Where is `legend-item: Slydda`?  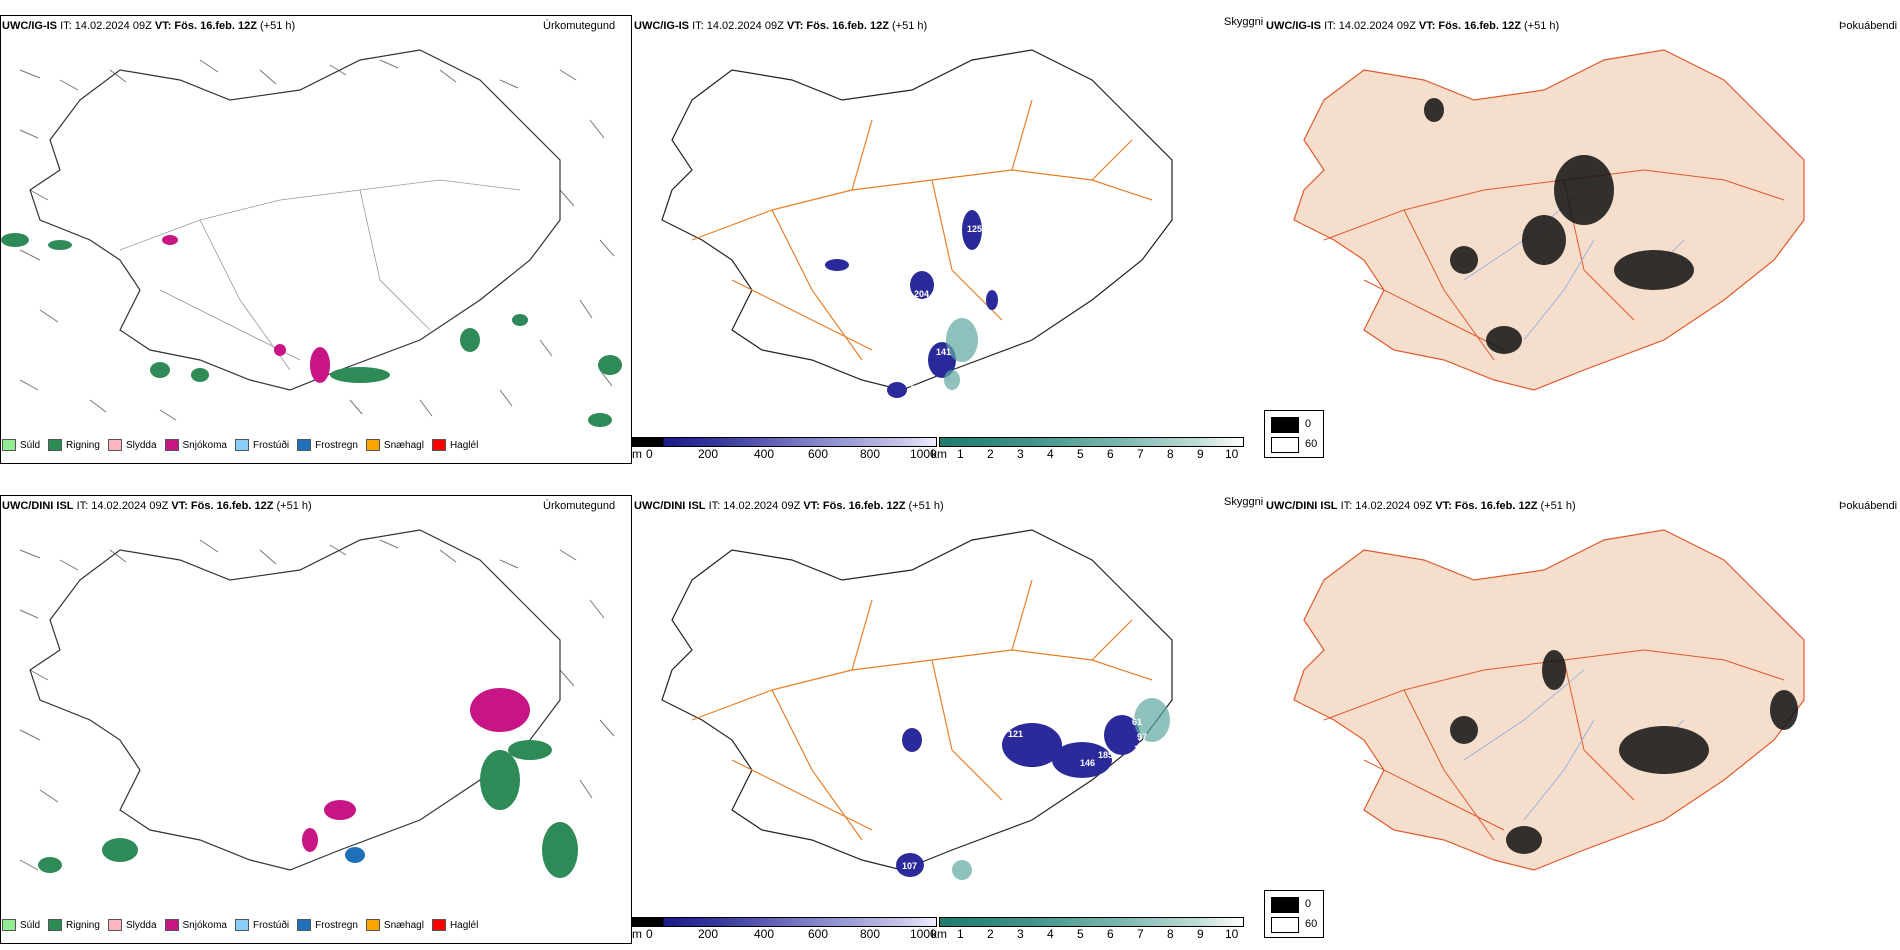
legend-item: Slydda is located at coordinates (132, 925).